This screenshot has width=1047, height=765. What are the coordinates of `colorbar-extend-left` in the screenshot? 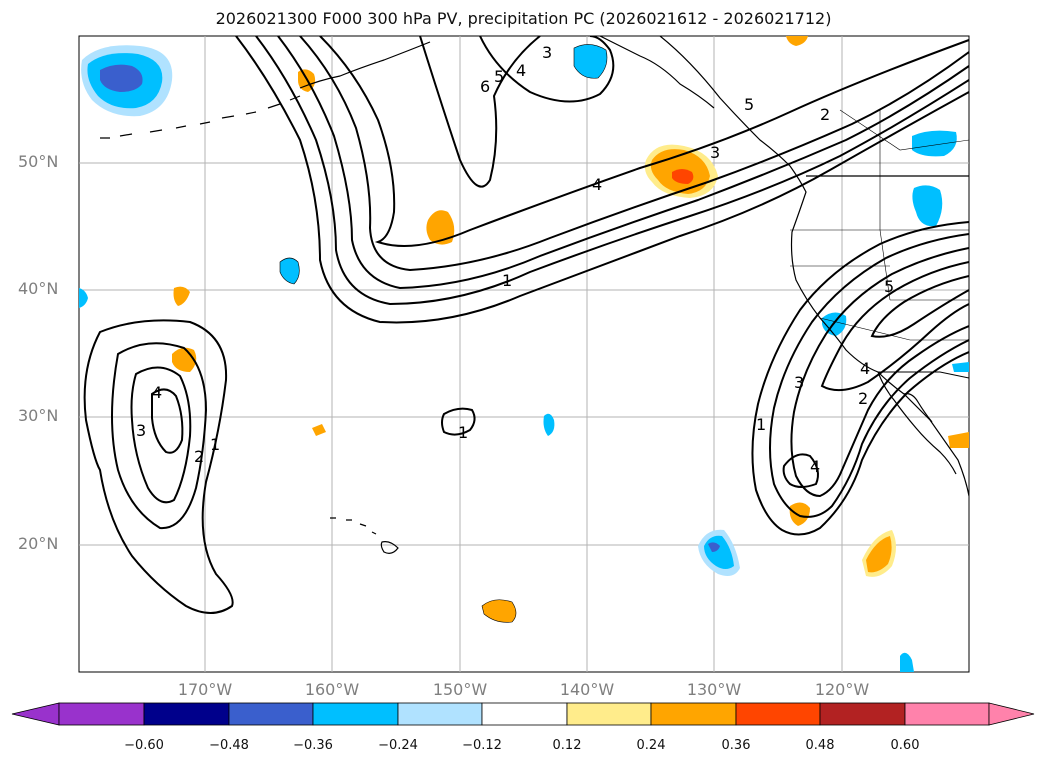 It's located at (35, 714).